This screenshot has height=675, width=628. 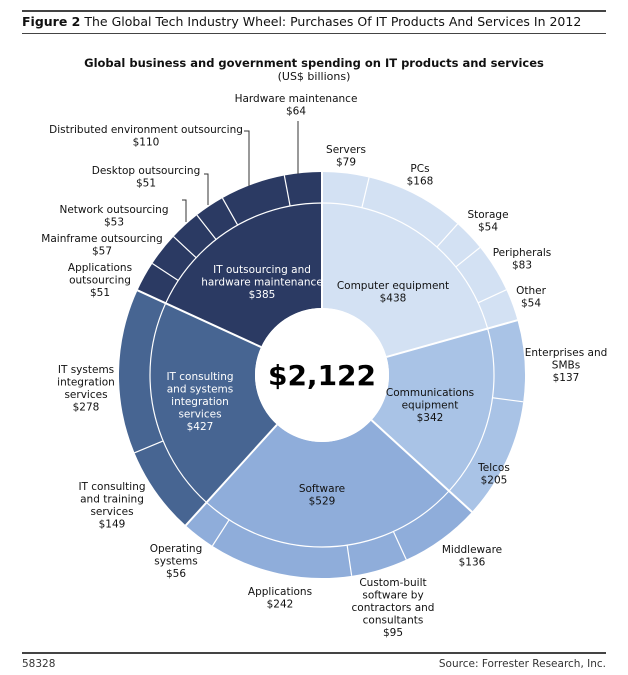 I want to click on inner-slice-it-outsourcing-and-hardware-maintenance, so click(x=243, y=275).